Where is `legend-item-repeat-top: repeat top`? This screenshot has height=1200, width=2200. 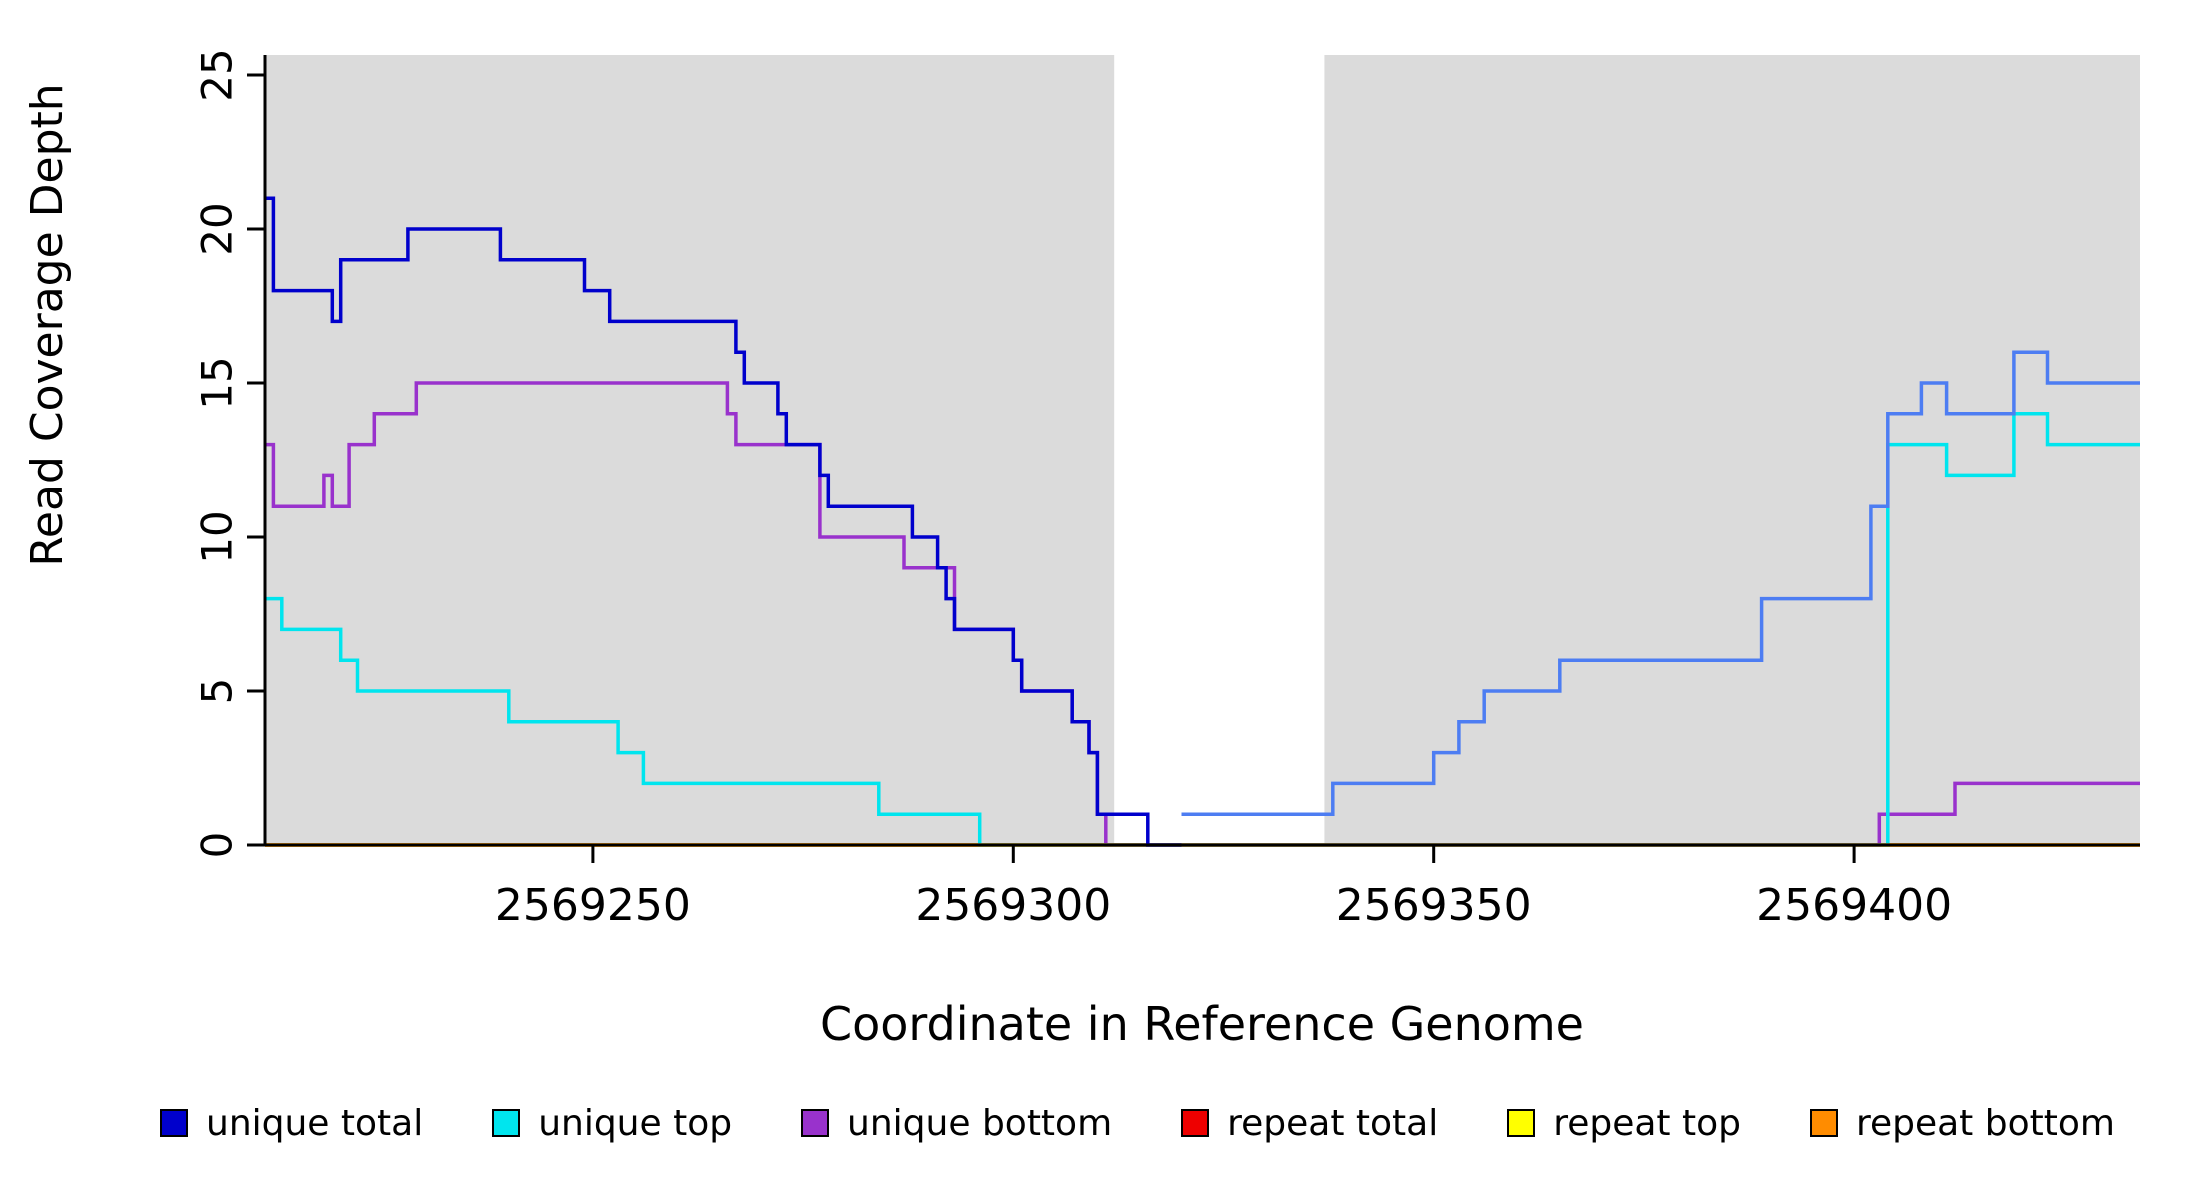 legend-item-repeat-top: repeat top is located at coordinates (1624, 1123).